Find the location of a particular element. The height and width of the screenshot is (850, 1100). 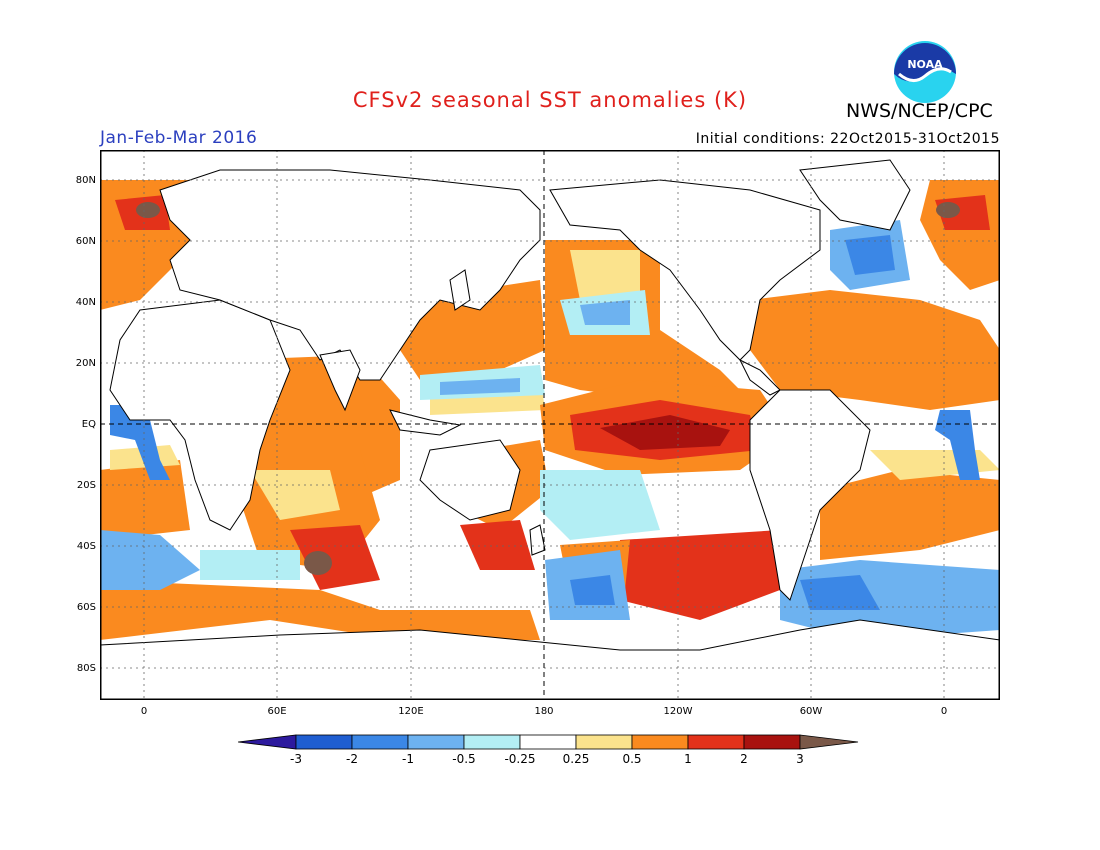

noaa-logo: NOAA is located at coordinates (925, 72).